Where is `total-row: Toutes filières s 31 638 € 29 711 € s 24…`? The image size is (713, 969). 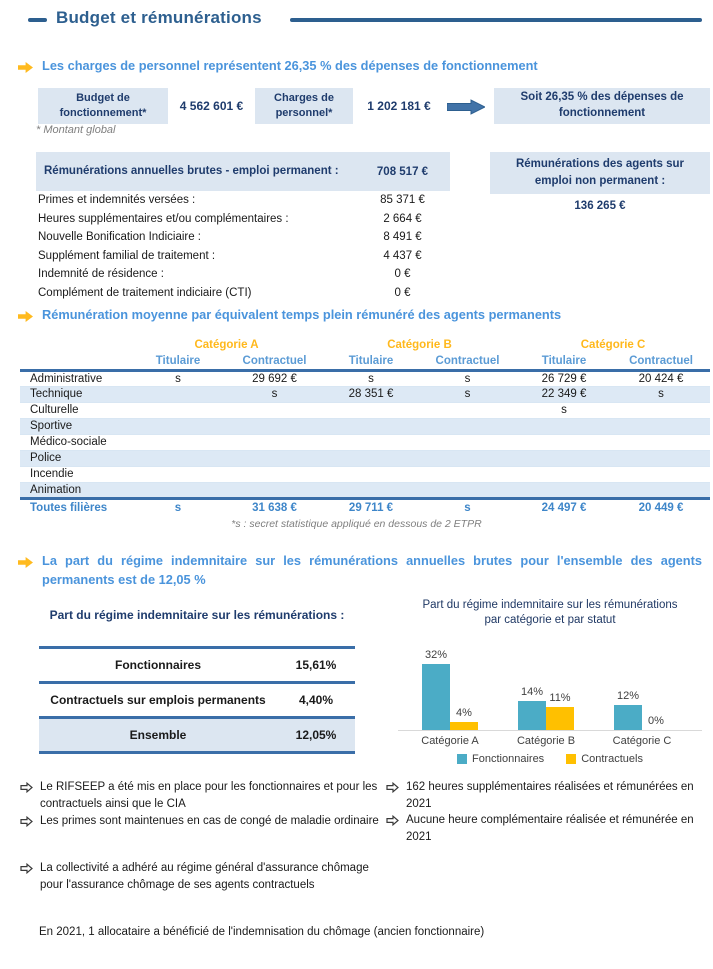
total-row: Toutes filières s 31 638 € 29 711 € s 24… is located at coordinates (365, 506).